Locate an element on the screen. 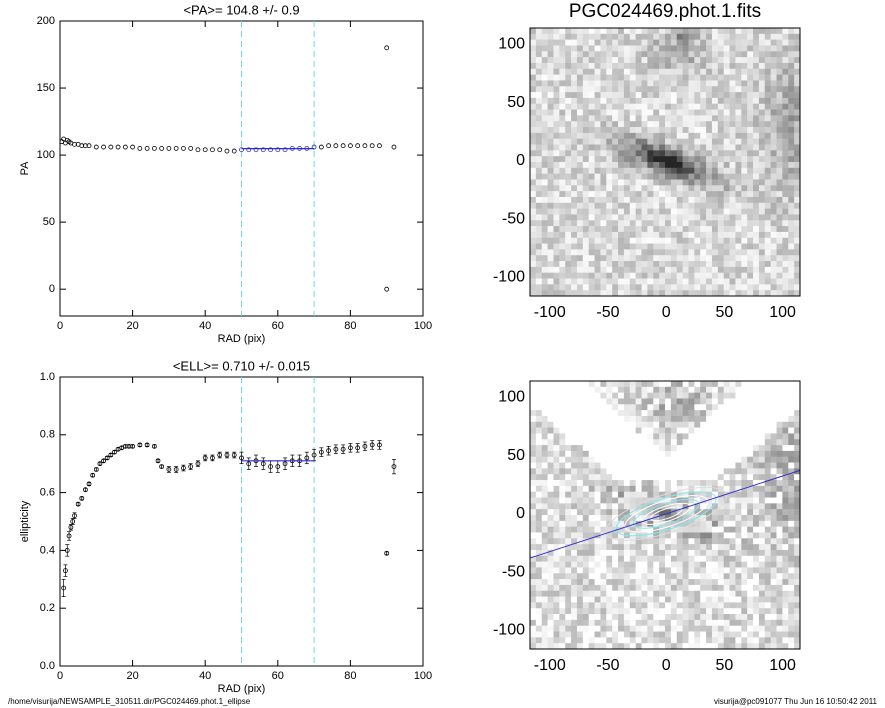  y-tick-label: 200 is located at coordinates (46, 21).